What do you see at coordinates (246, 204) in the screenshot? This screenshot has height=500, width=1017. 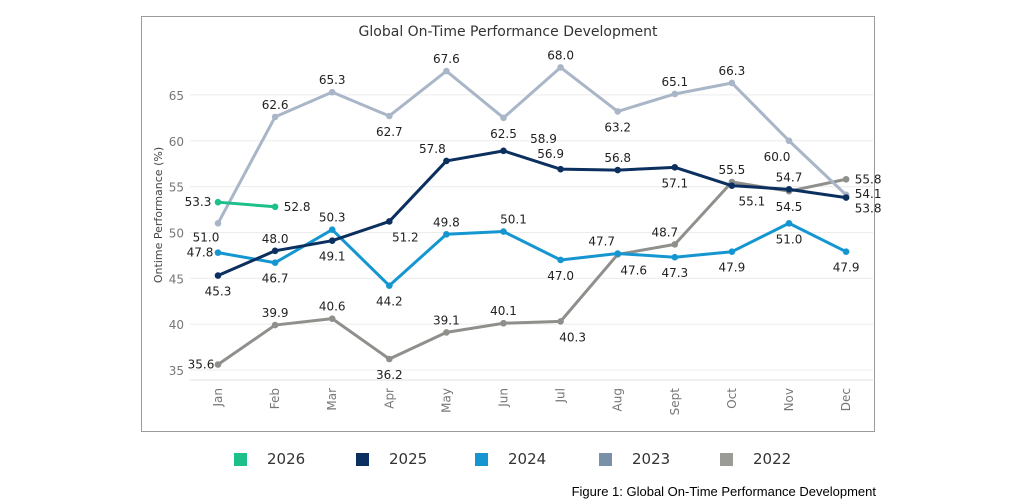 I see `series-line-2026` at bounding box center [246, 204].